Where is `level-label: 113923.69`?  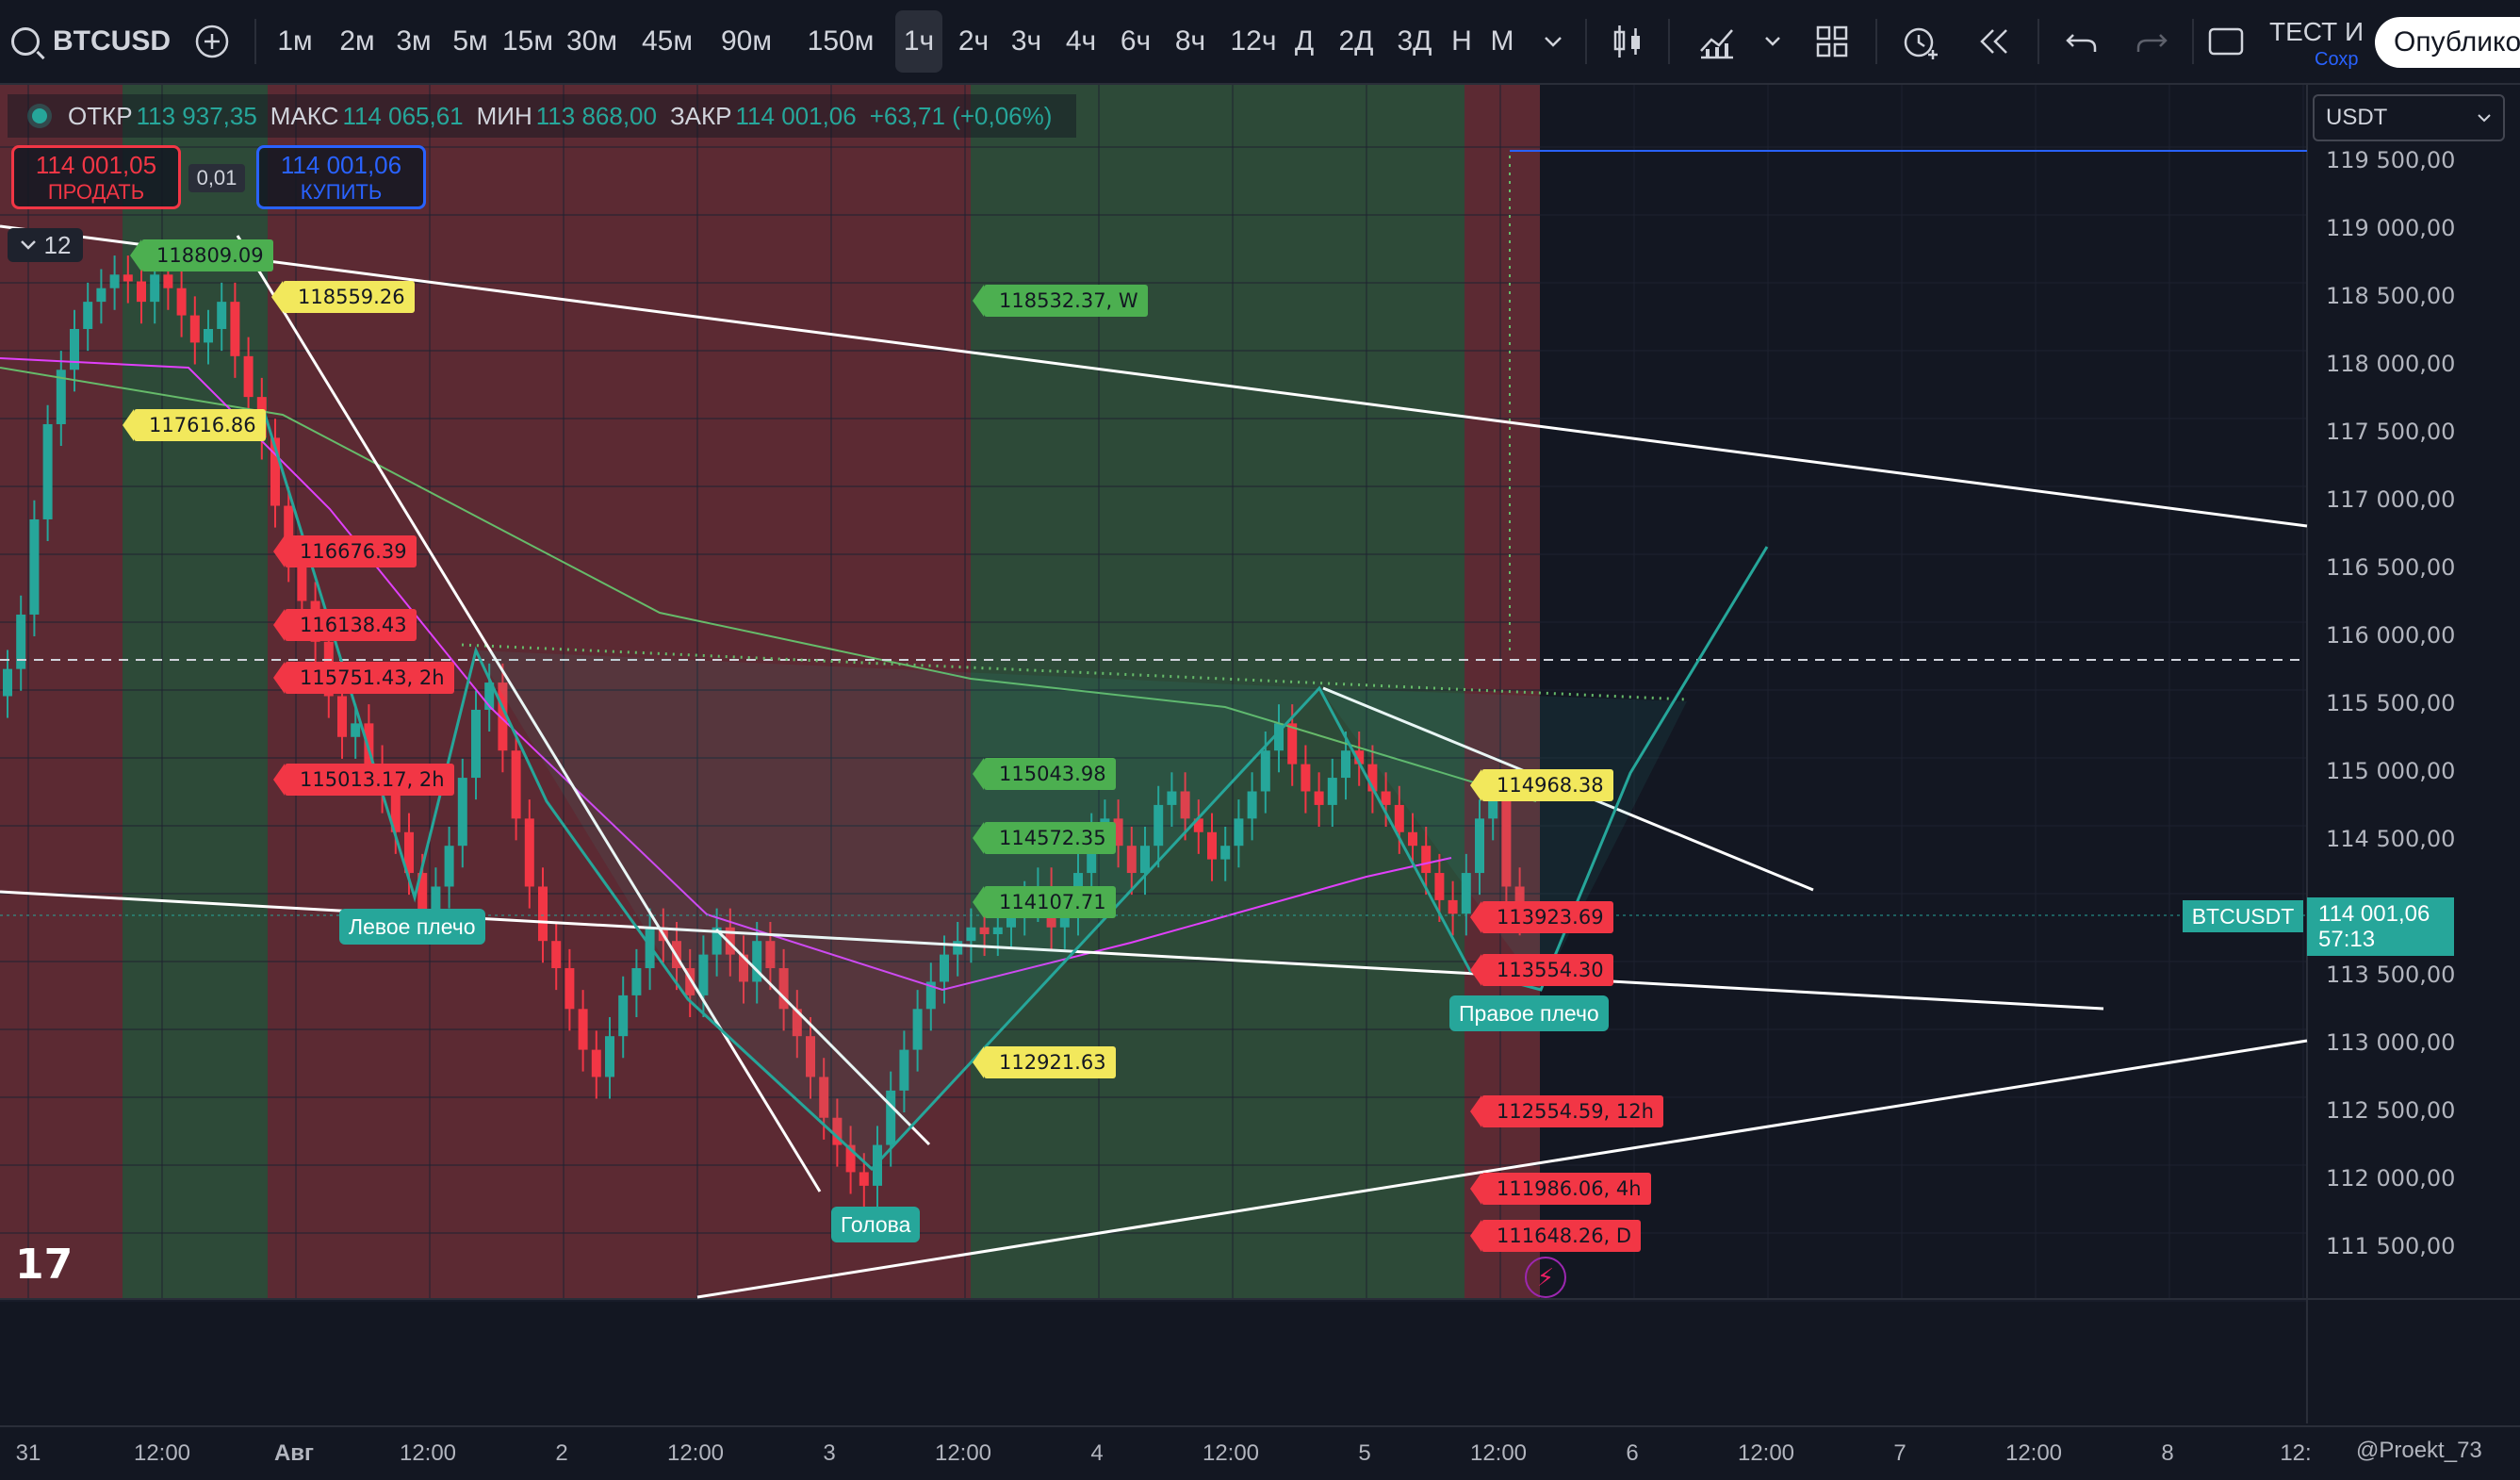
level-label: 113923.69 is located at coordinates (1541, 917).